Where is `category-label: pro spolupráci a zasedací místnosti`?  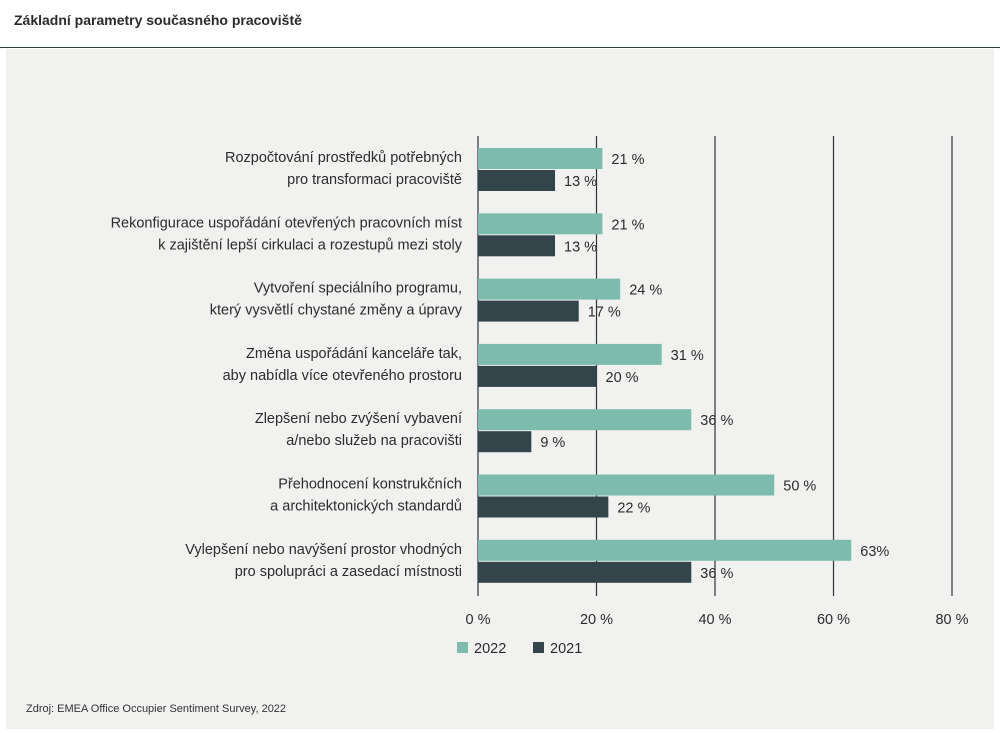 category-label: pro spolupráci a zasedací místnosti is located at coordinates (348, 572).